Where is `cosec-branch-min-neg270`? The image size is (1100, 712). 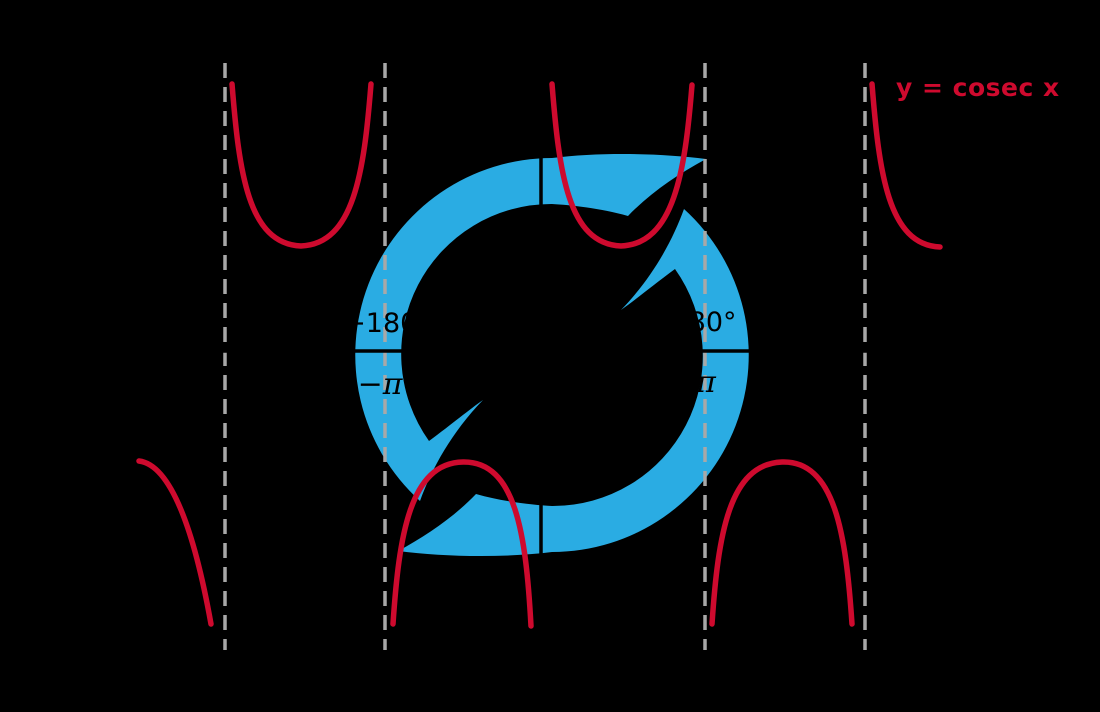
cosec-branch-min-neg270 is located at coordinates (301, 165).